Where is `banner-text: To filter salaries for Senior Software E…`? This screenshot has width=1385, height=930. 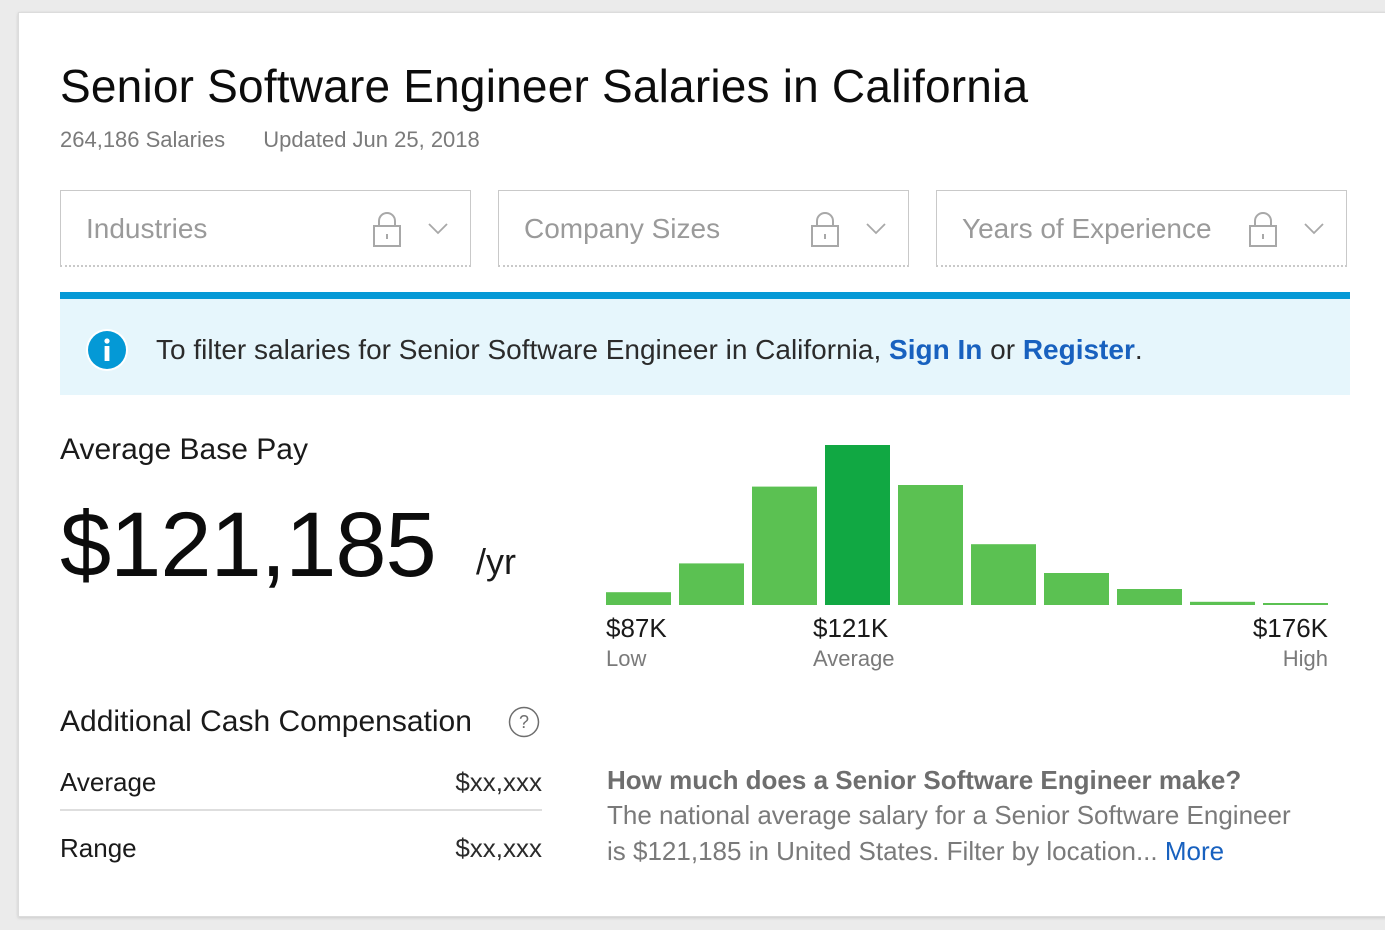
banner-text: To filter salaries for Senior Software E… is located at coordinates (523, 349).